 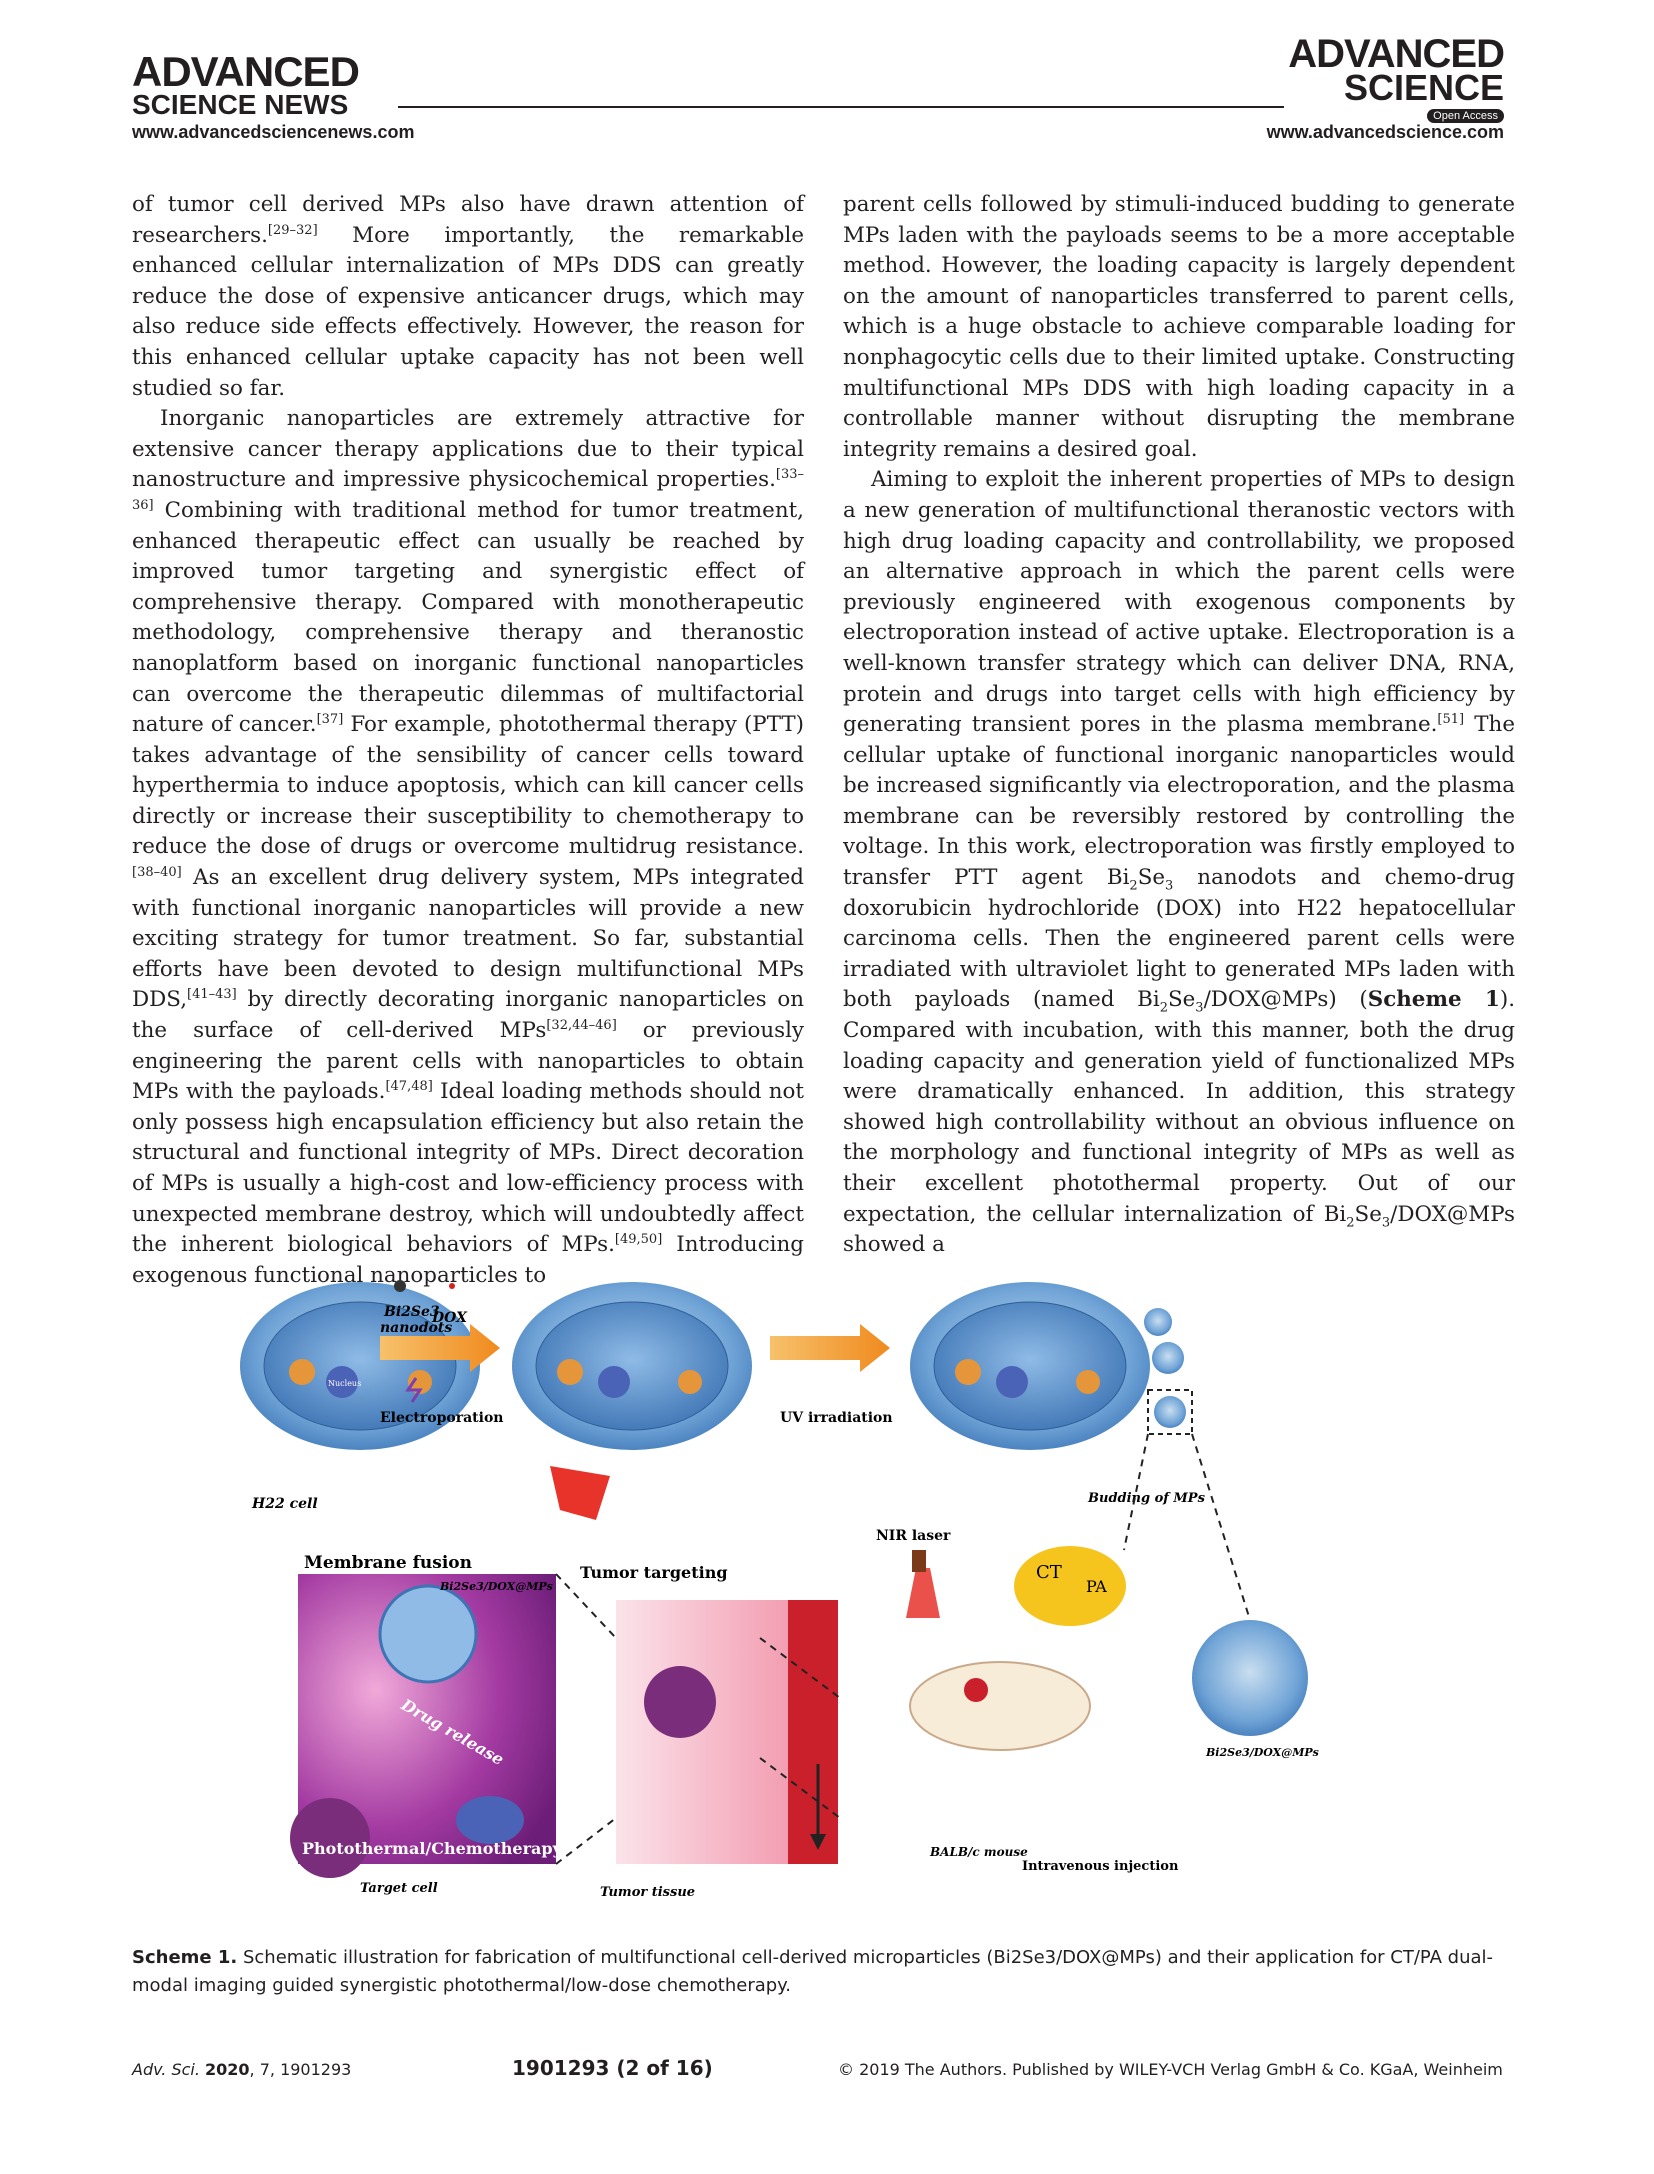 What do you see at coordinates (432, 1848) in the screenshot?
I see `pt-chemo-label: Photothermal/Chemotherapy` at bounding box center [432, 1848].